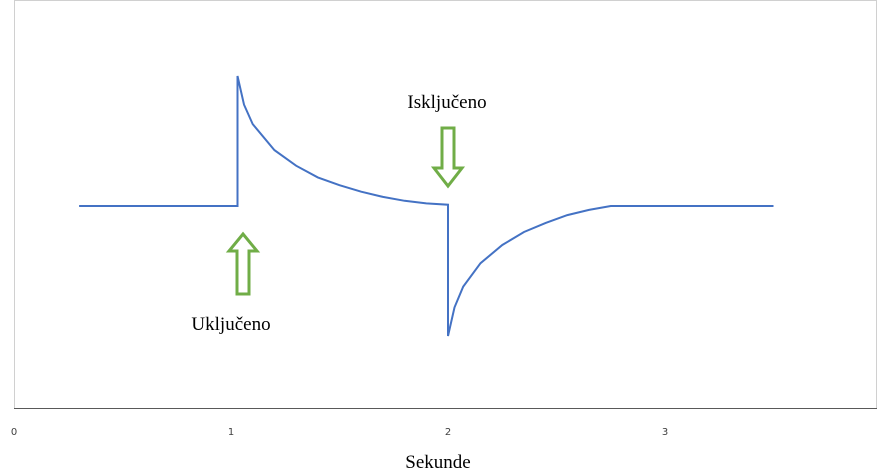  What do you see at coordinates (448, 432) in the screenshot?
I see `x-tick-label: 2` at bounding box center [448, 432].